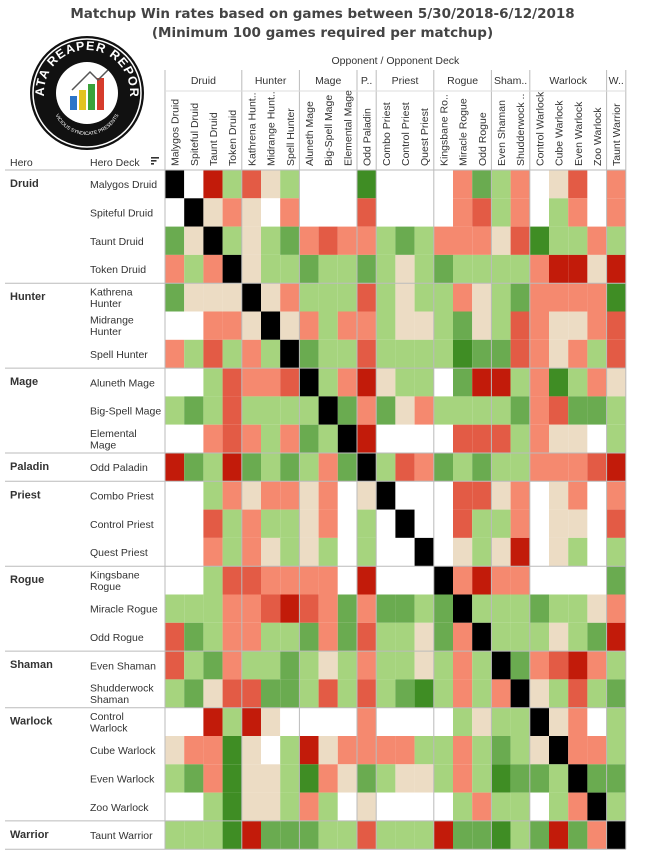 This screenshot has height=855, width=645. I want to click on row-deck-label: Spell Hunter, so click(119, 355).